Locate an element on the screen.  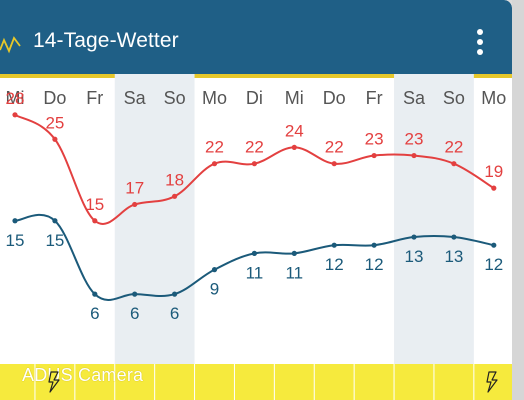
high-temp-label: 28 is located at coordinates (15, 98).